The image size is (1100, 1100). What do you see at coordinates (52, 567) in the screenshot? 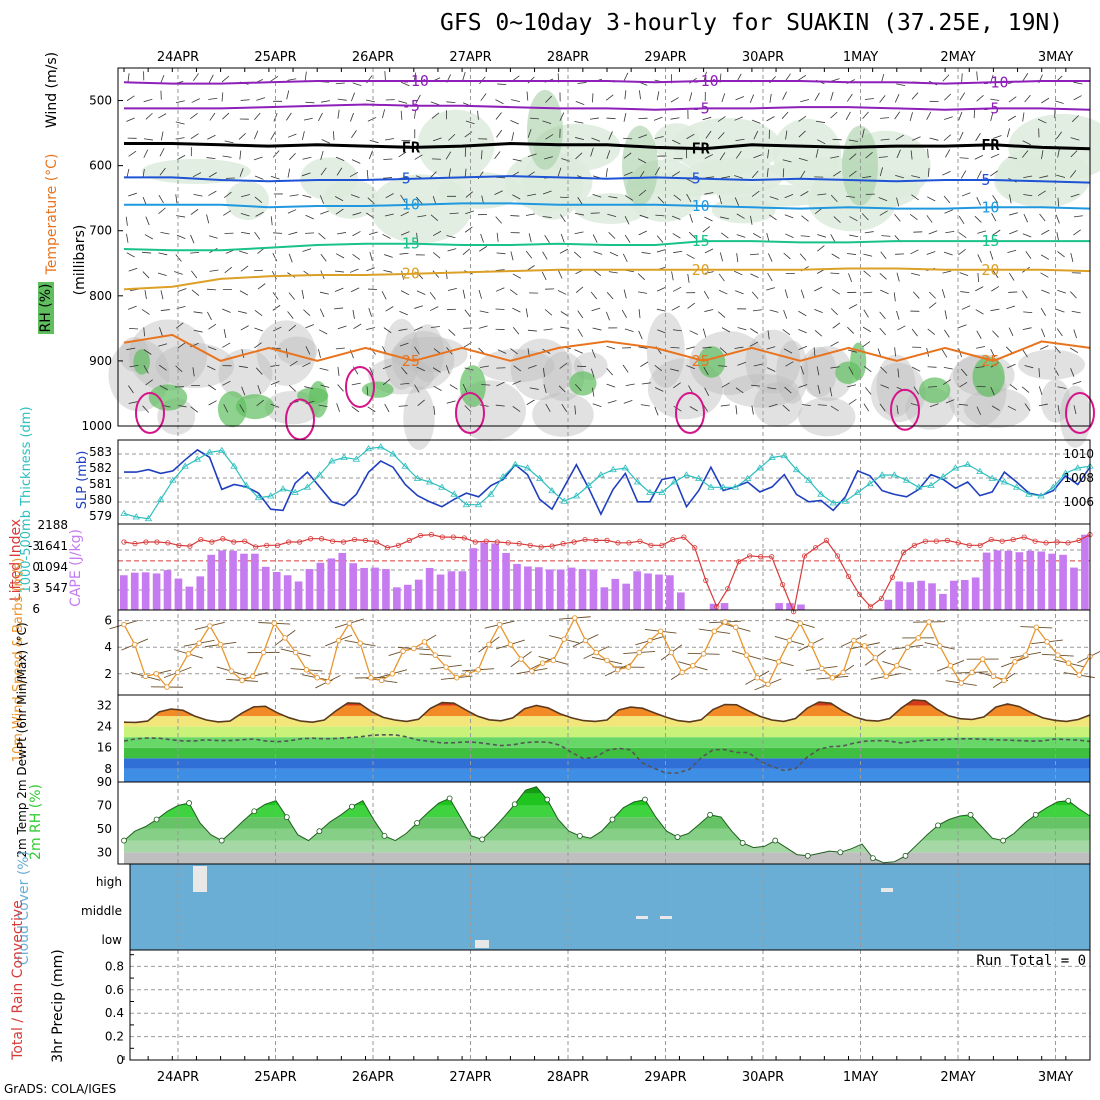
I see `cape-tick: 1094` at bounding box center [52, 567].